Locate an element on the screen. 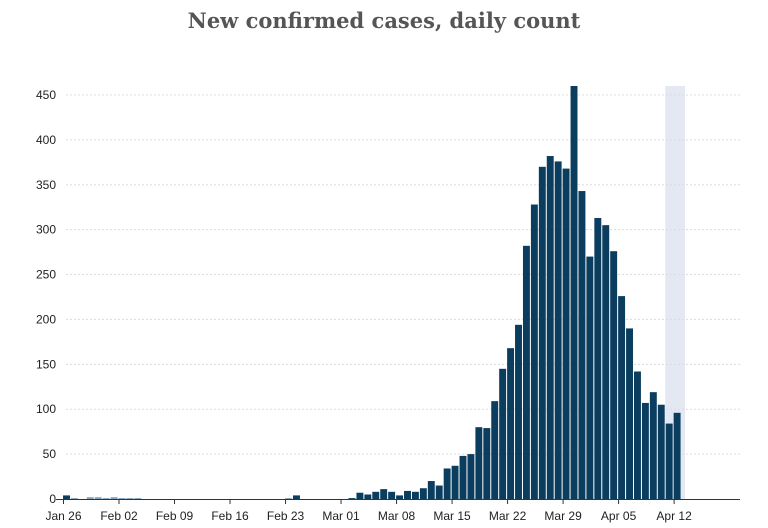 This screenshot has width=768, height=528. y-tick-label: 50 is located at coordinates (50, 454).